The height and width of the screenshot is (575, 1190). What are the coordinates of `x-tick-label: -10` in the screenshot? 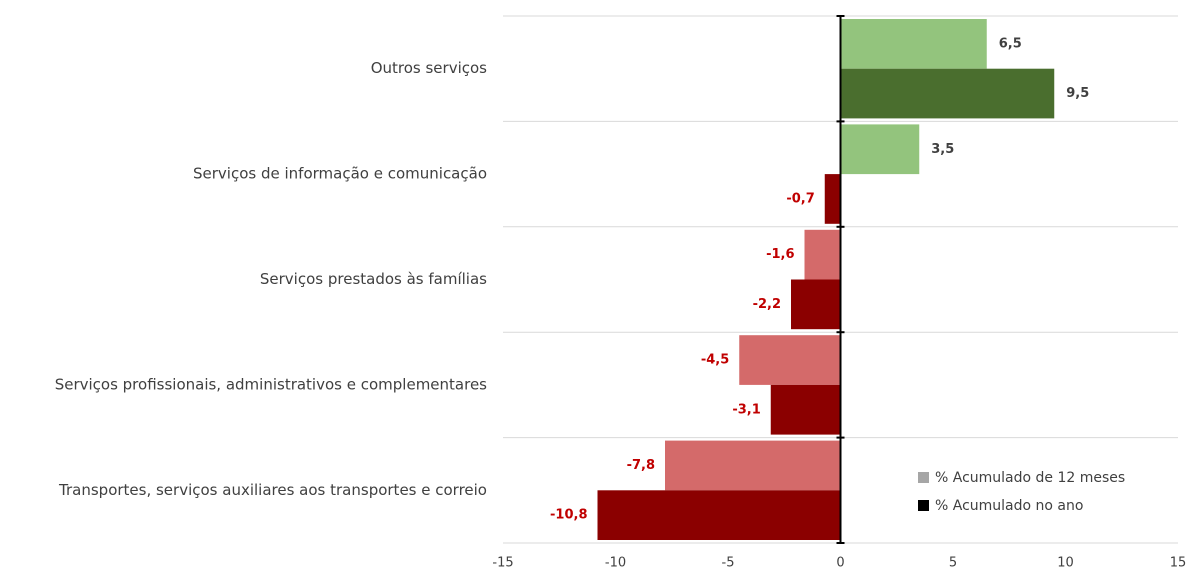 It's located at (615, 563).